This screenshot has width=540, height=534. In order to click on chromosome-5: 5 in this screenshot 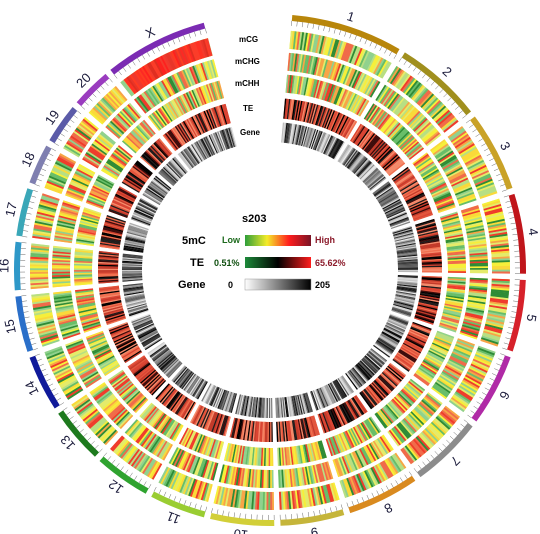, I will do `click(521, 315)`.